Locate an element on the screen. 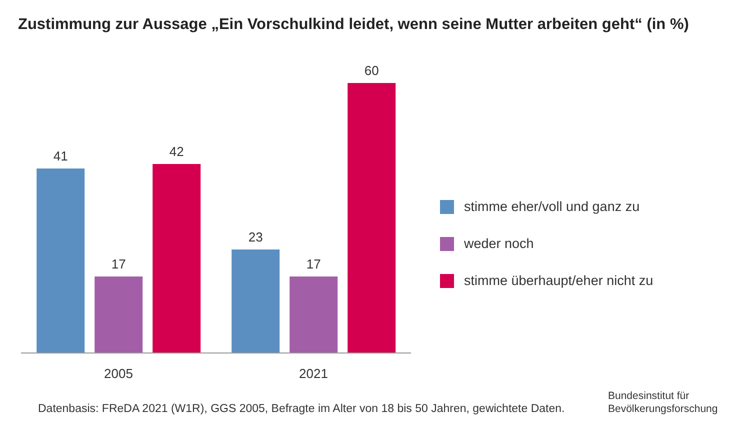  data-label: 23 is located at coordinates (255, 237).